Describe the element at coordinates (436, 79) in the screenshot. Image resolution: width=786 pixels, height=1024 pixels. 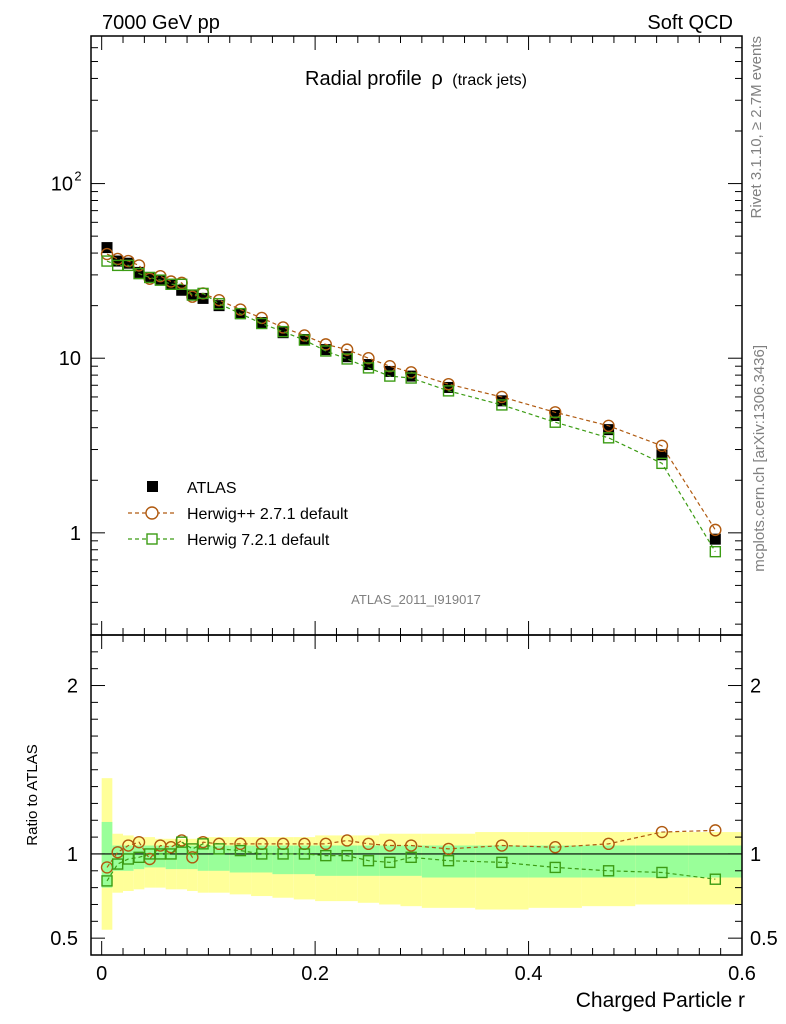
I see `plot-title-symbol: ρ` at that location.